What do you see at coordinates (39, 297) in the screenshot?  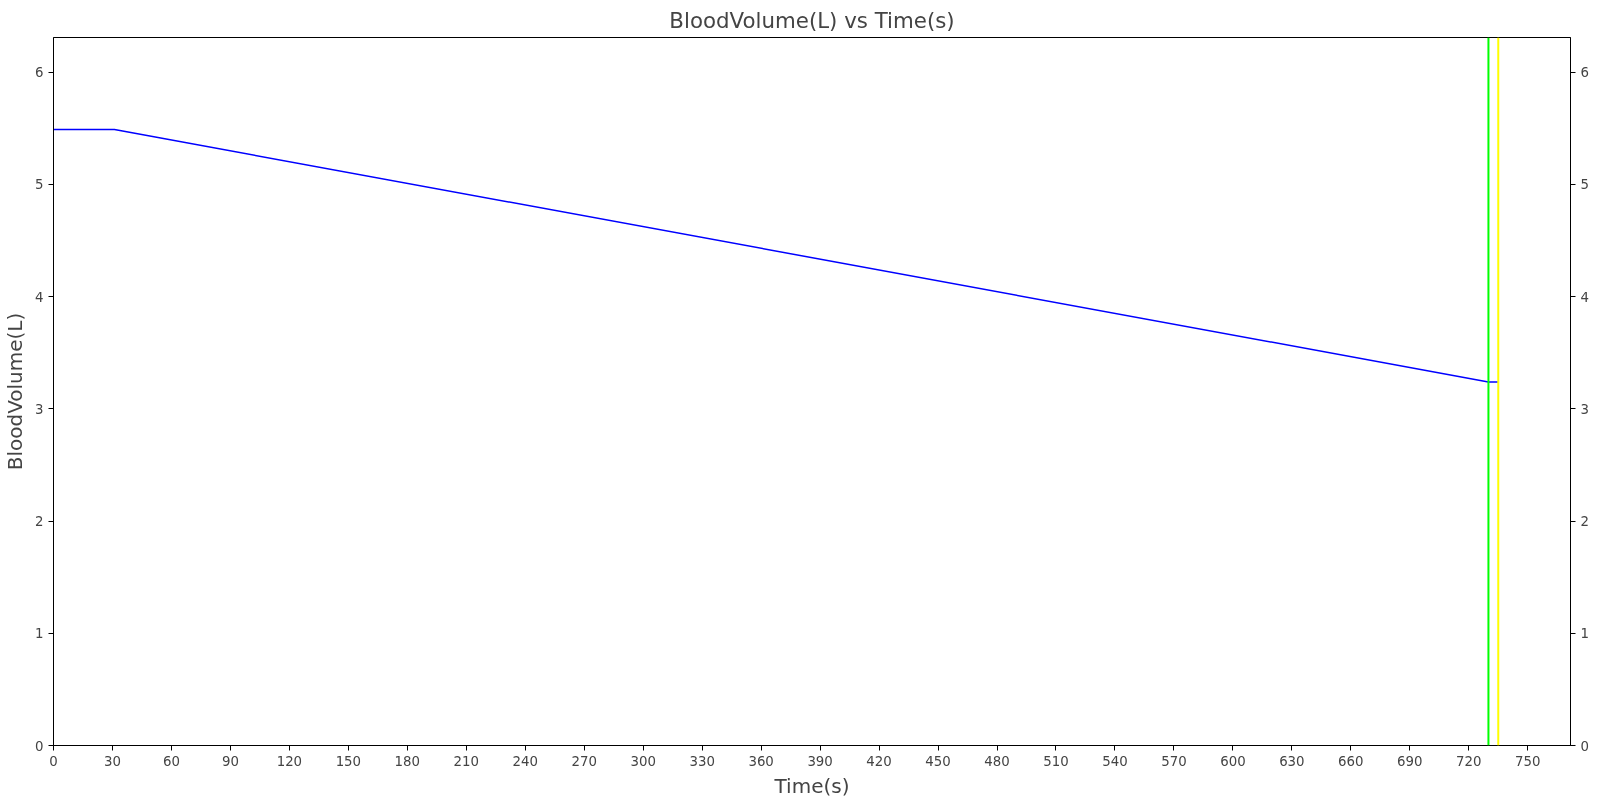 I see `y-tick-label: 4` at bounding box center [39, 297].